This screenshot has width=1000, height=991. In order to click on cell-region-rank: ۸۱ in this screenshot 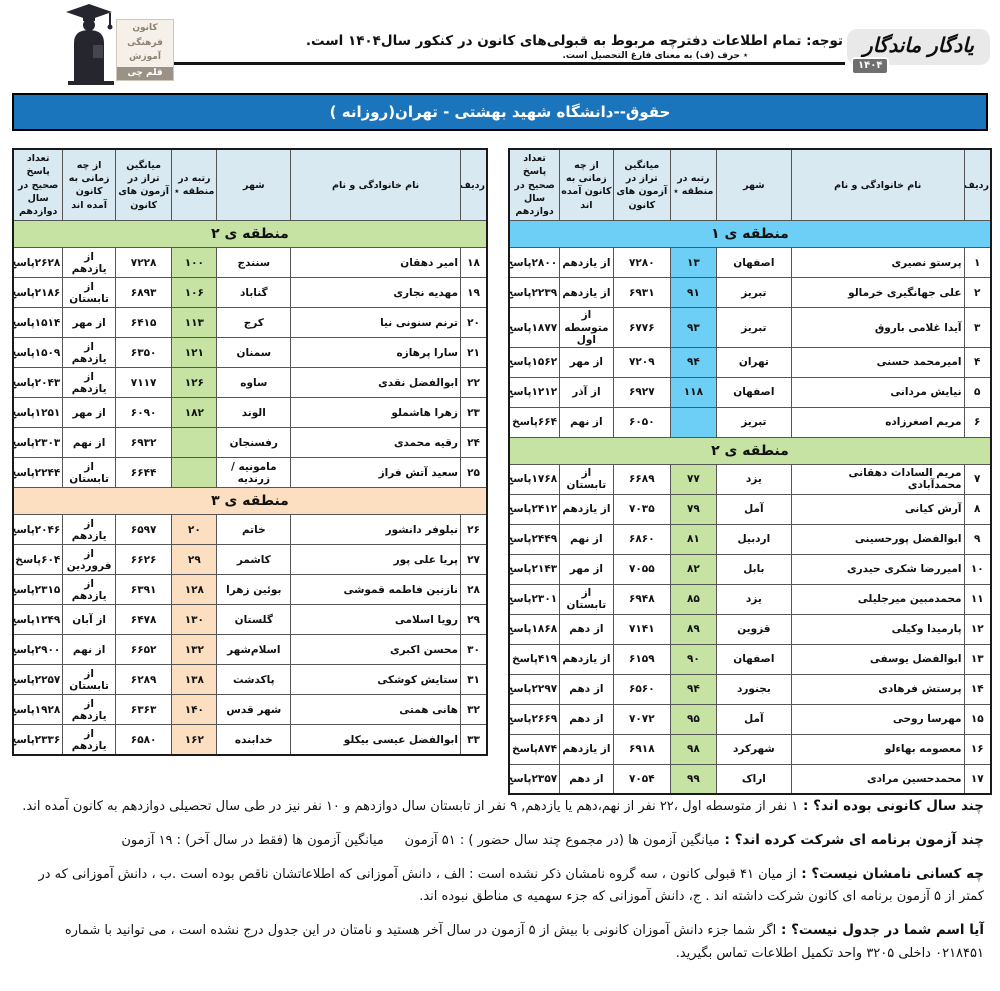, I will do `click(693, 539)`.